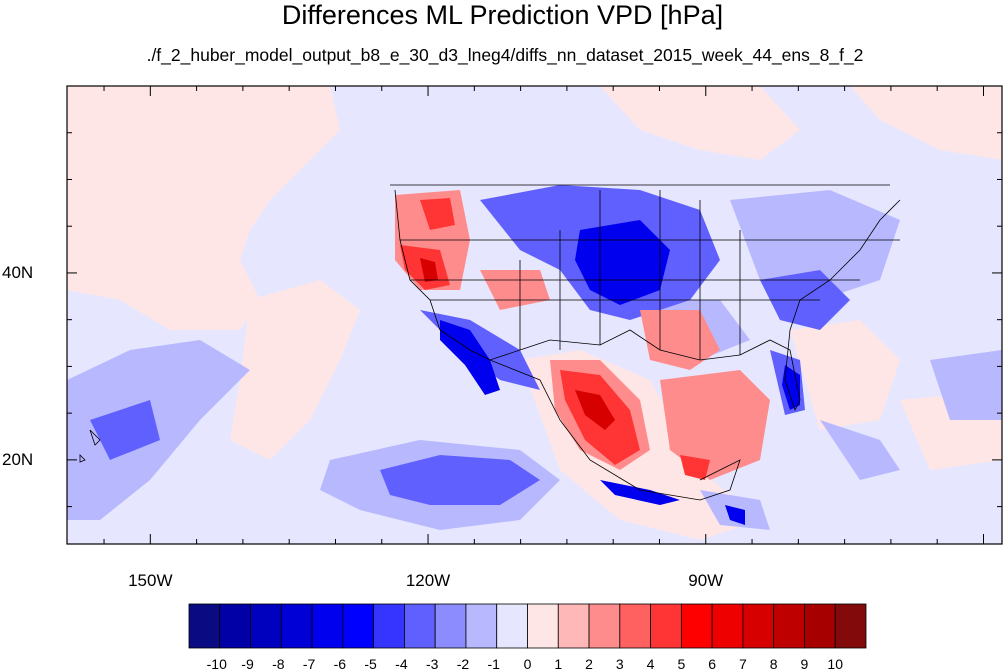  Describe the element at coordinates (743, 664) in the screenshot. I see `colorbar-label: 7` at that location.